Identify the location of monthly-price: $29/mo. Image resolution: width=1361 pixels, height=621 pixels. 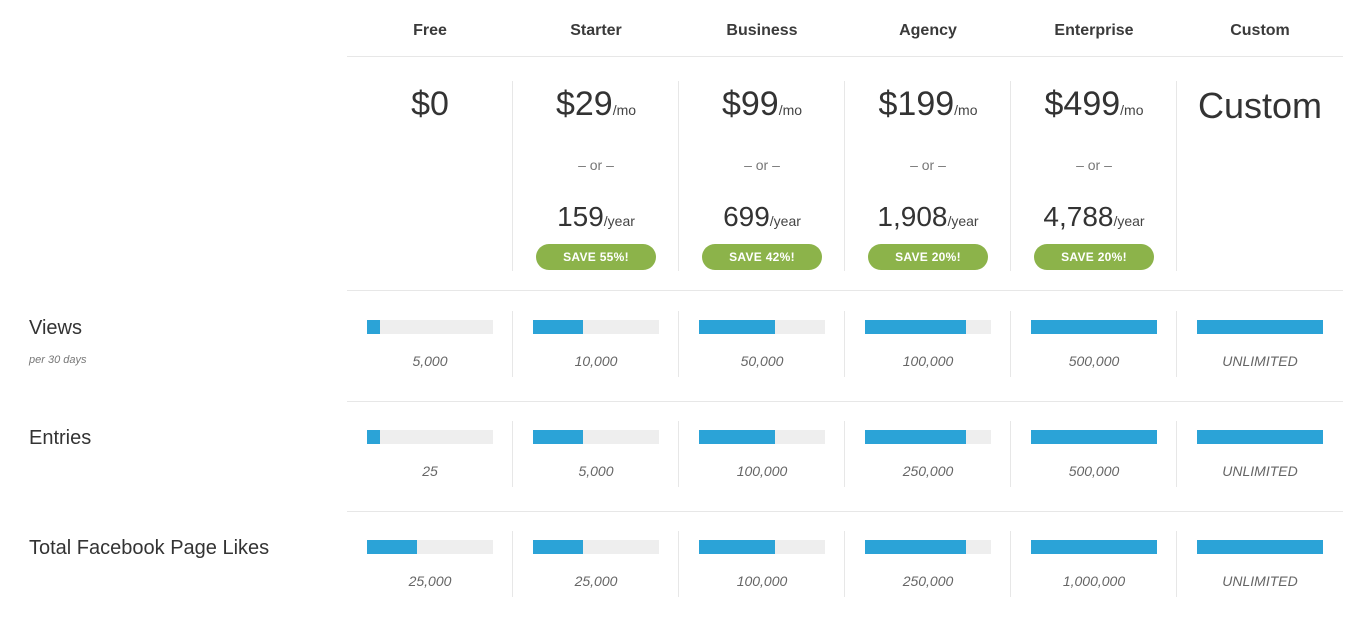
(596, 104).